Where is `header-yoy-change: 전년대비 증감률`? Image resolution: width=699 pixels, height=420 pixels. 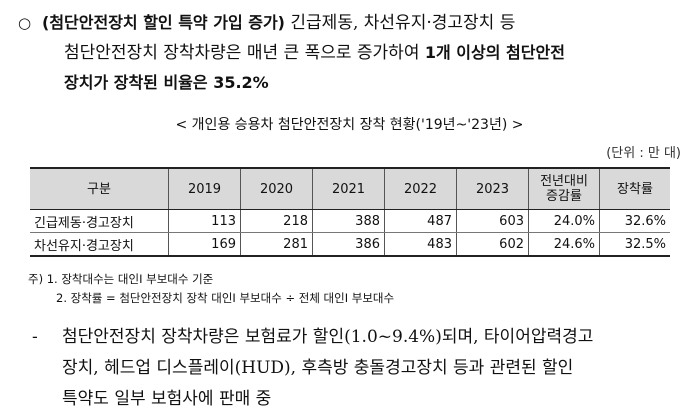
header-yoy-change: 전년대비 증감률 is located at coordinates (564, 189).